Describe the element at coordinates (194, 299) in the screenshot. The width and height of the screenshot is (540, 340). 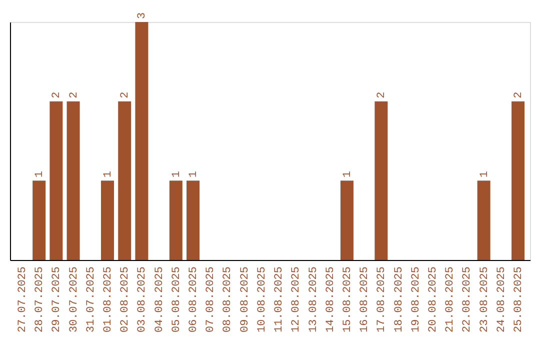
I see `x-tick-label: 06.08.2025` at that location.